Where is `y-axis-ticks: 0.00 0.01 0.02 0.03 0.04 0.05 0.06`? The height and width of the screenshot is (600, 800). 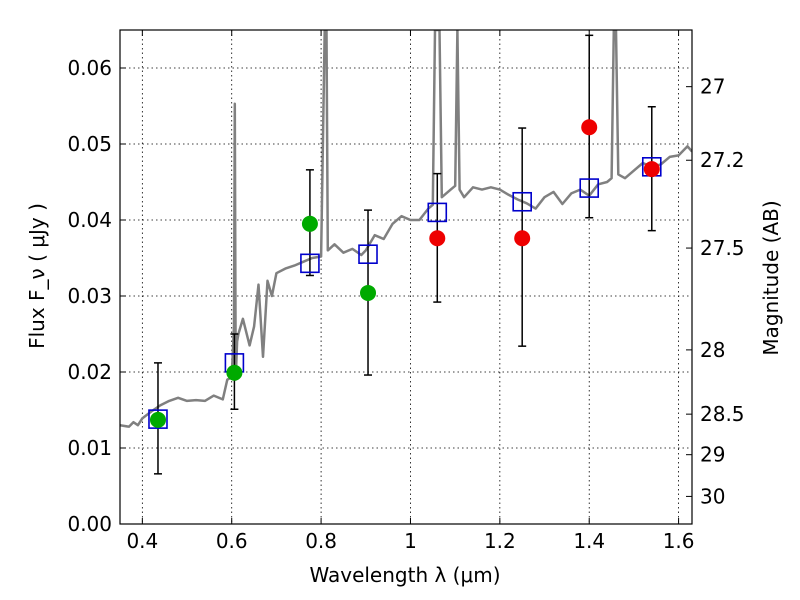 y-axis-ticks: 0.00 0.01 0.02 0.03 0.04 0.05 0.06 is located at coordinates (96, 296).